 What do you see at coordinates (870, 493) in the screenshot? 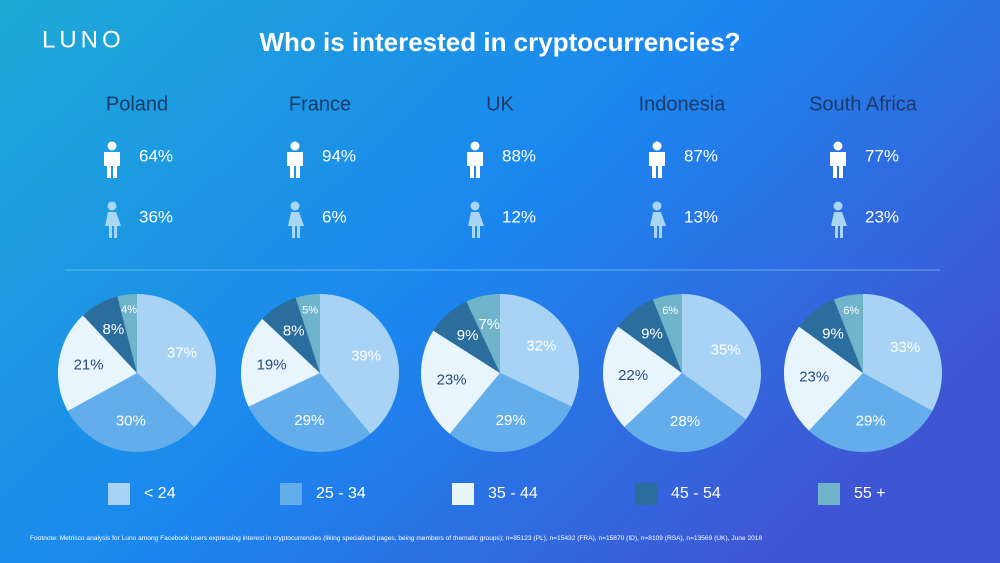
I see `legend-label: 55 +` at bounding box center [870, 493].